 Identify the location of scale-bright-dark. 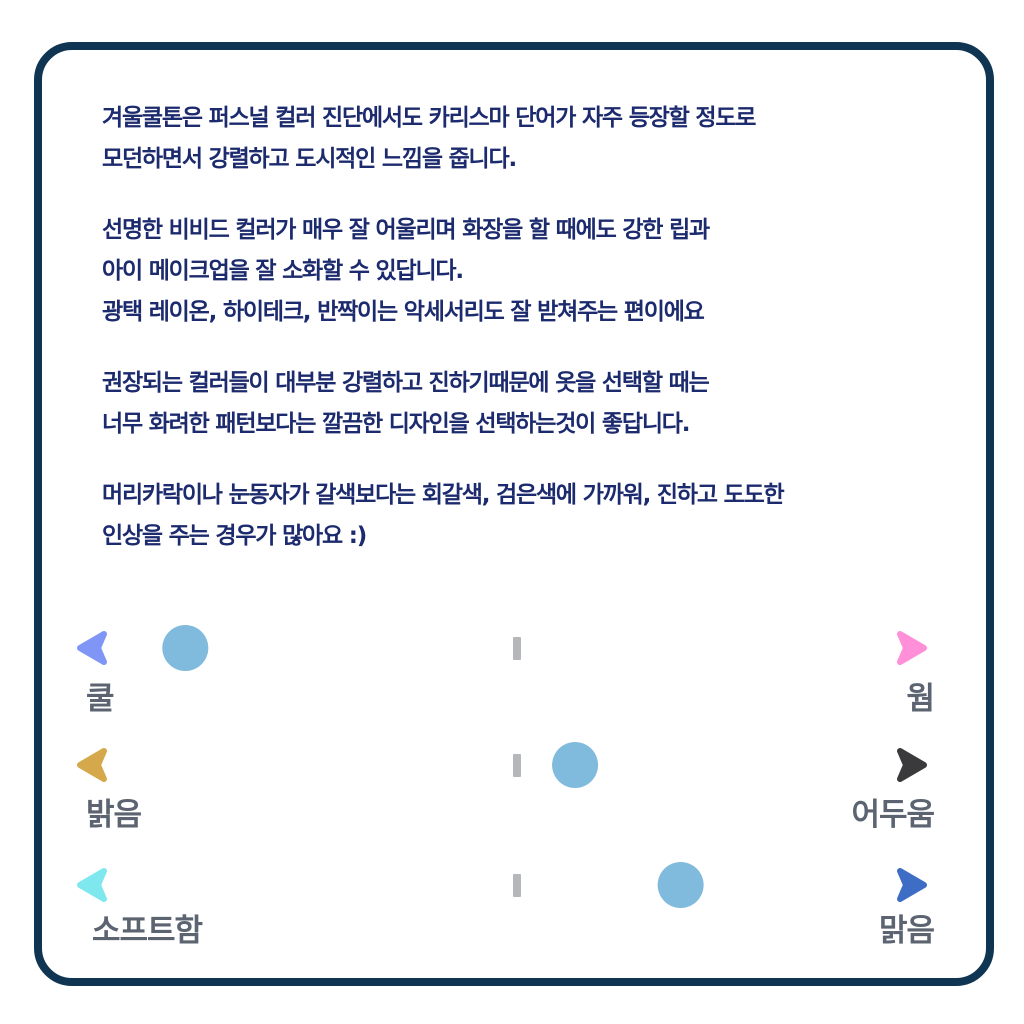
(502, 765).